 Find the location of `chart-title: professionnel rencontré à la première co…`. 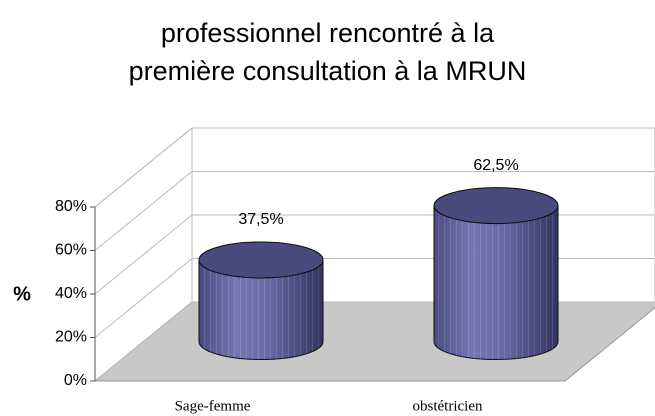

chart-title: professionnel rencontré à la première co… is located at coordinates (327, 52).